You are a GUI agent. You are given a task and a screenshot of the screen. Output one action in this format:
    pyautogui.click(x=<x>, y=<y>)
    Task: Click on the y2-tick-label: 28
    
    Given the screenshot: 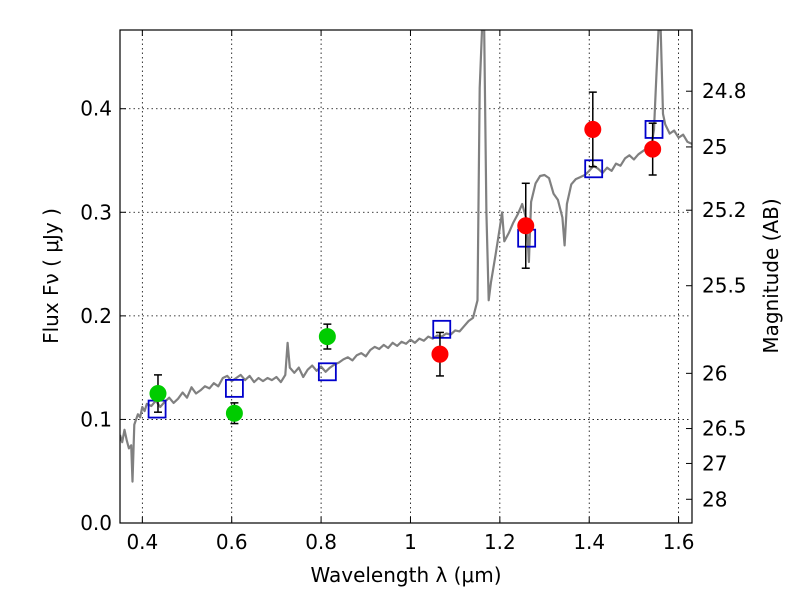 What is the action you would take?
    pyautogui.click(x=714, y=499)
    